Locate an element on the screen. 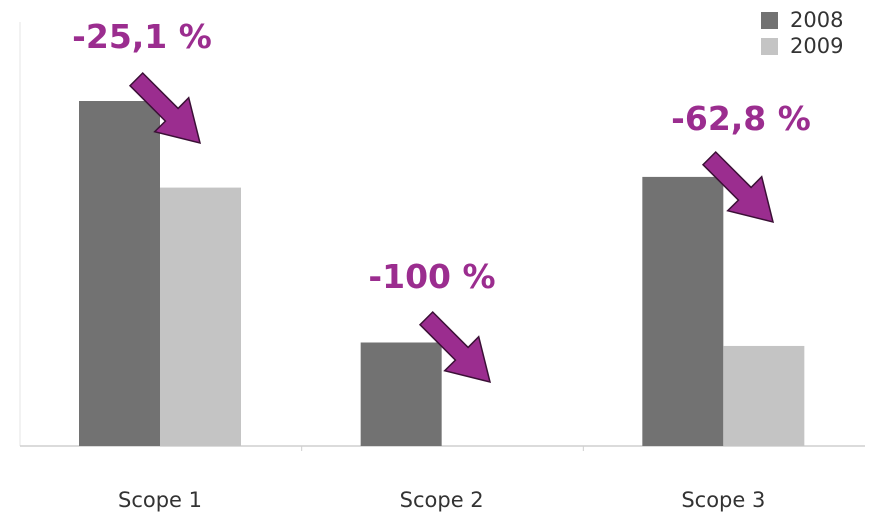  legend-label-2009: 2009 is located at coordinates (816, 46).